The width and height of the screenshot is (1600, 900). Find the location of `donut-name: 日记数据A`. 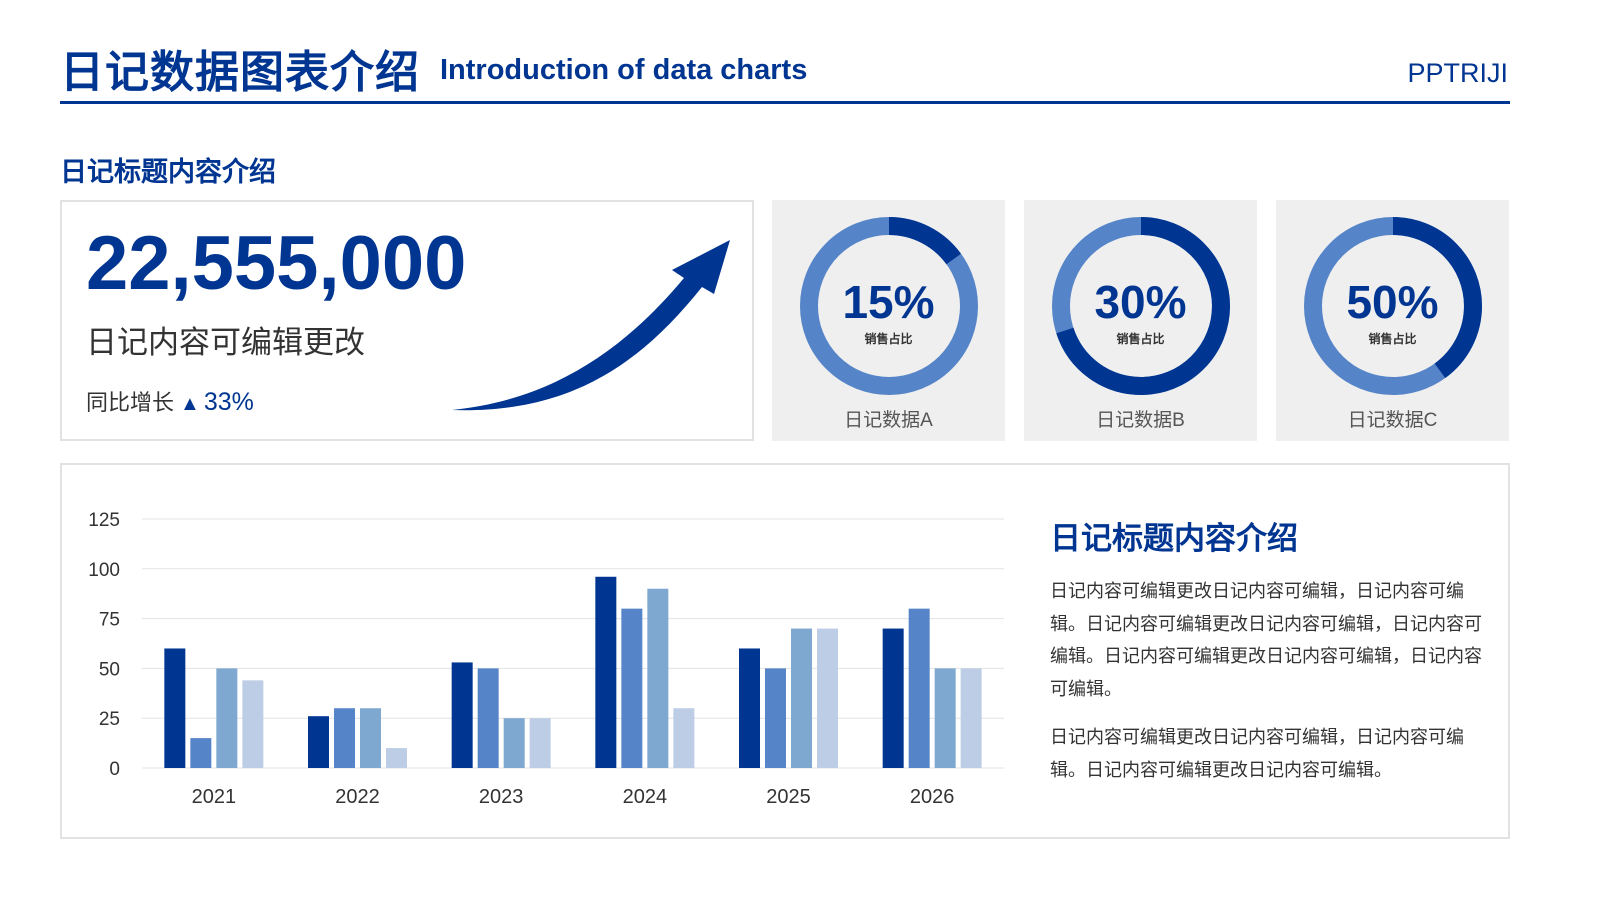

donut-name: 日记数据A is located at coordinates (888, 420).